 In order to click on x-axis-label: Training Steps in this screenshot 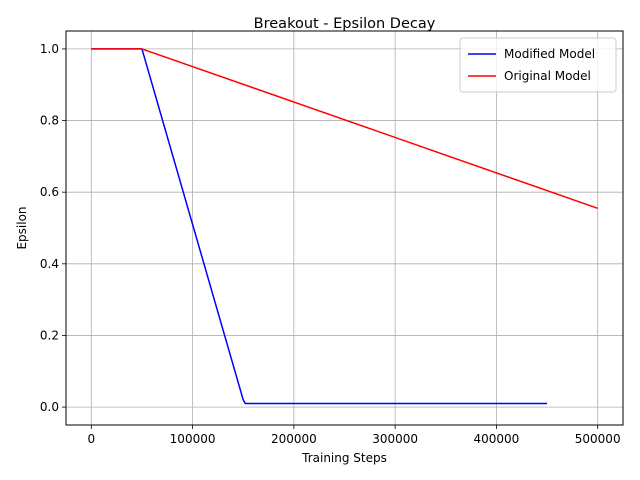, I will do `click(344, 458)`.